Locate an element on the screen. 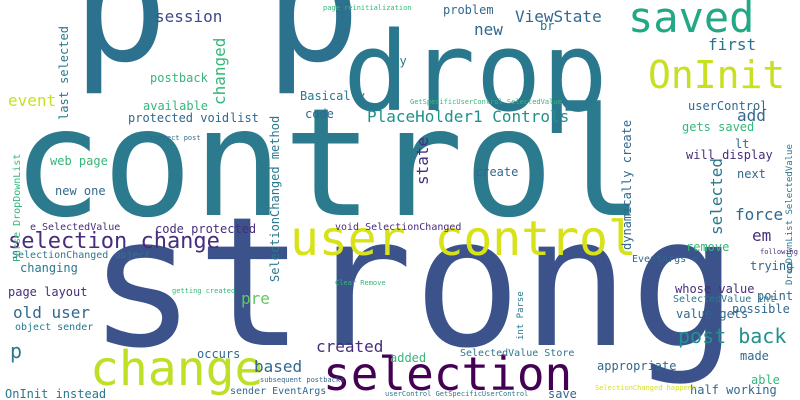 The width and height of the screenshot is (800, 400). word: selection is located at coordinates (447, 373).